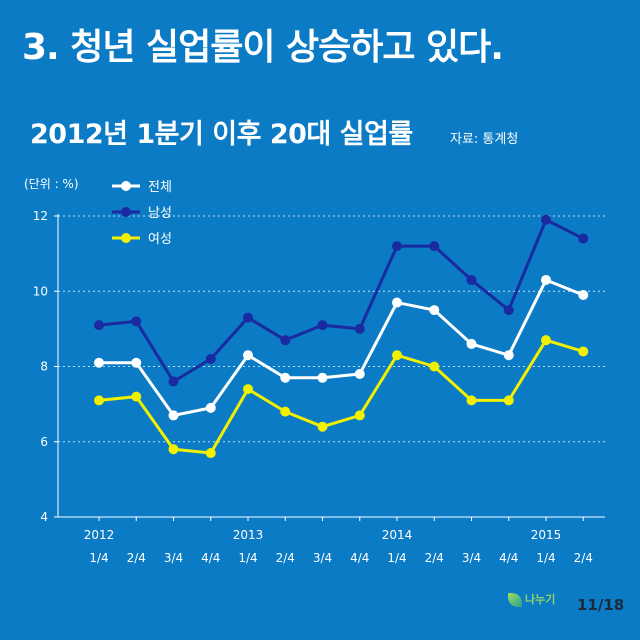  Describe the element at coordinates (44, 367) in the screenshot. I see `y-tick-label: 8` at that location.